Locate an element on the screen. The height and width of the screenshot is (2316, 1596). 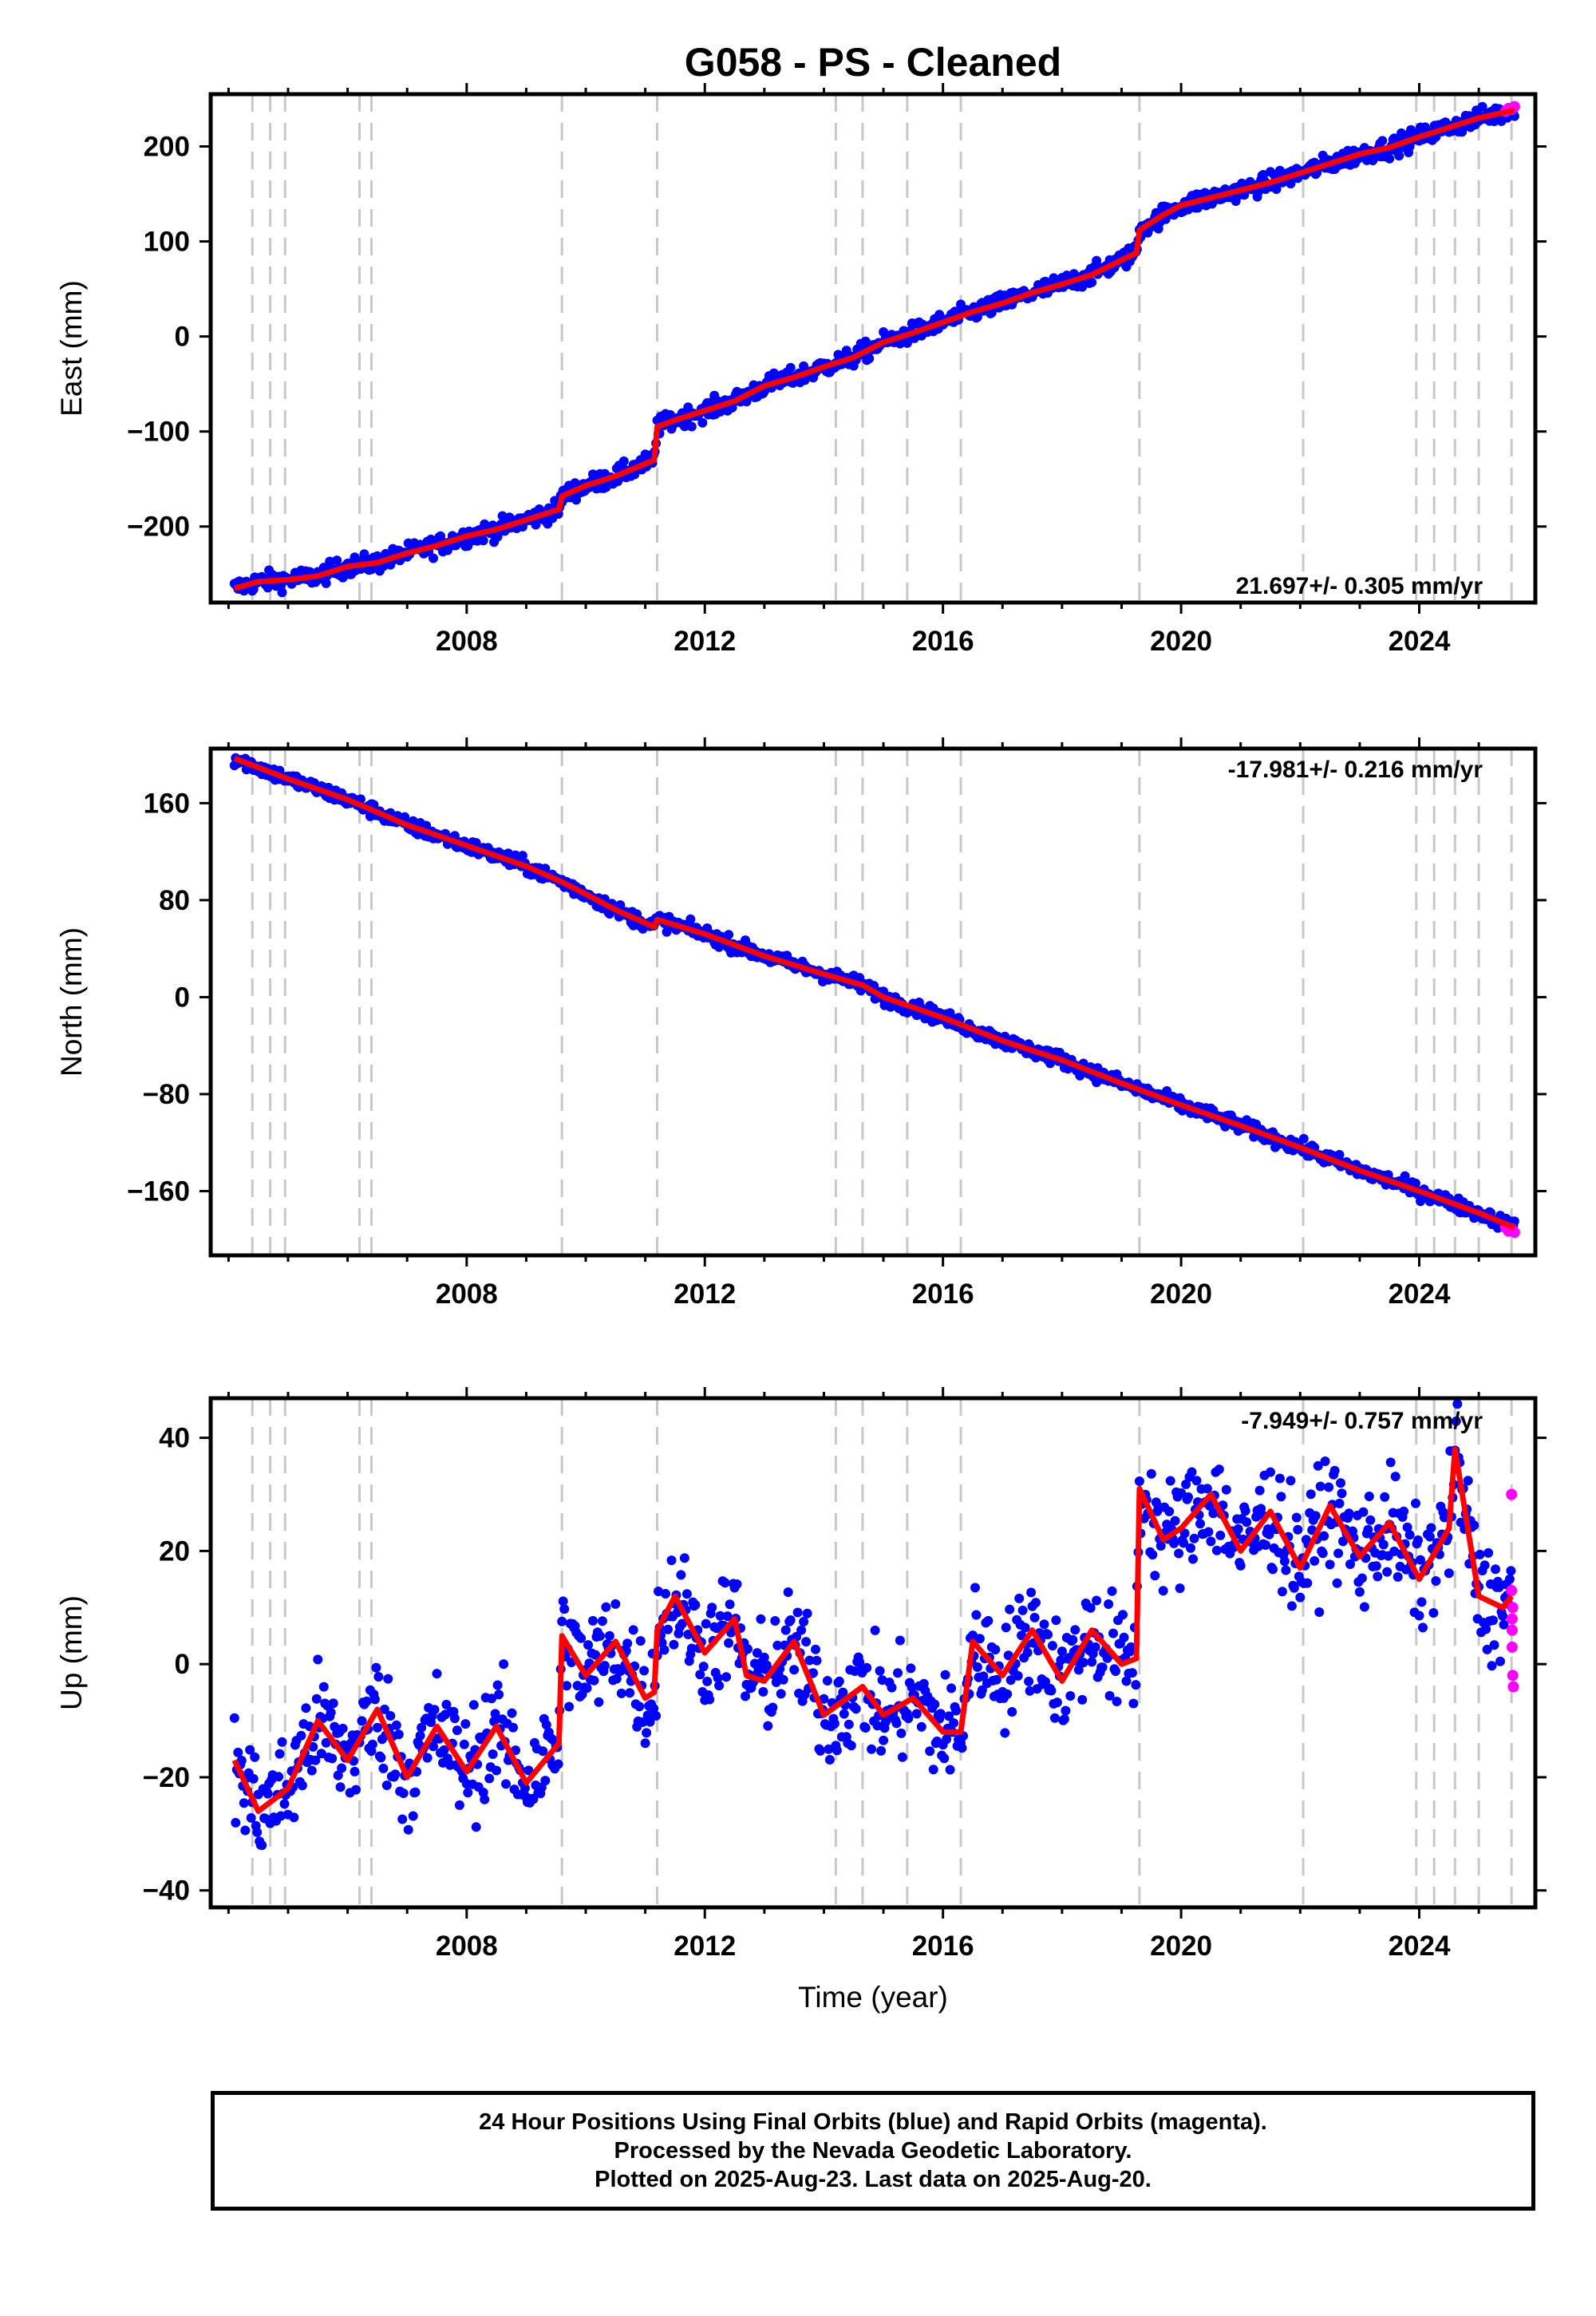
north-x-tick-label: 2008 is located at coordinates (467, 1294).